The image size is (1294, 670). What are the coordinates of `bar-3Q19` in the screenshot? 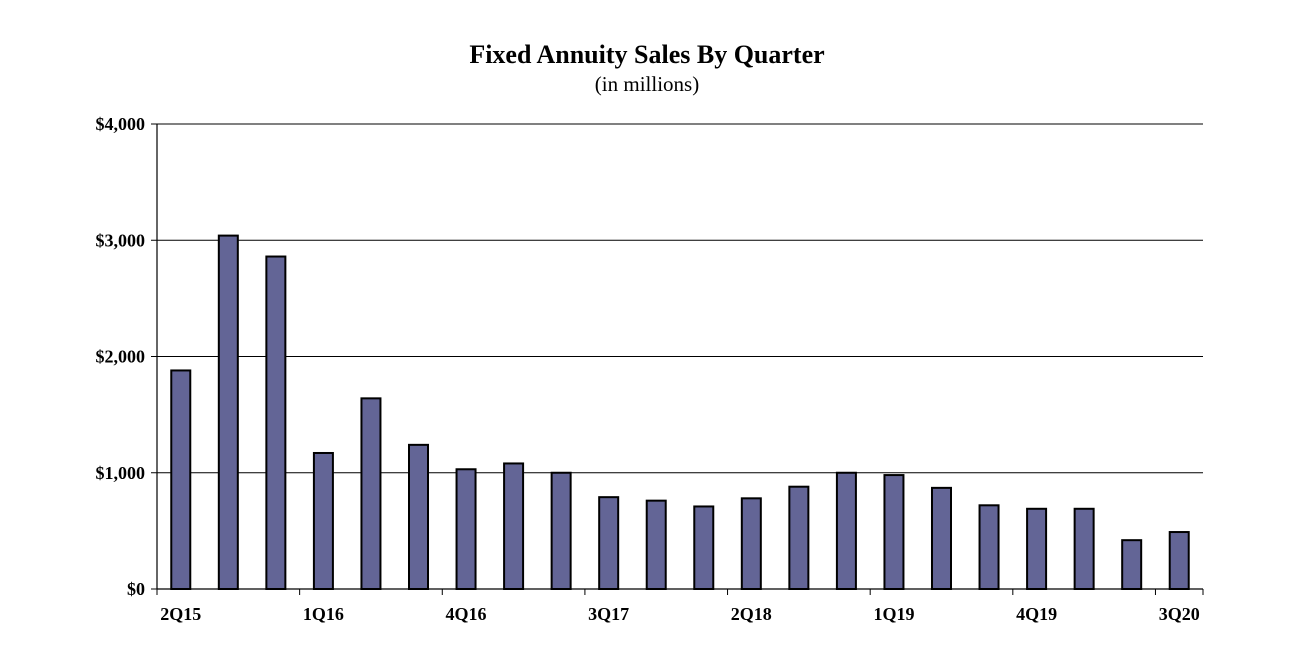 It's located at (989, 547).